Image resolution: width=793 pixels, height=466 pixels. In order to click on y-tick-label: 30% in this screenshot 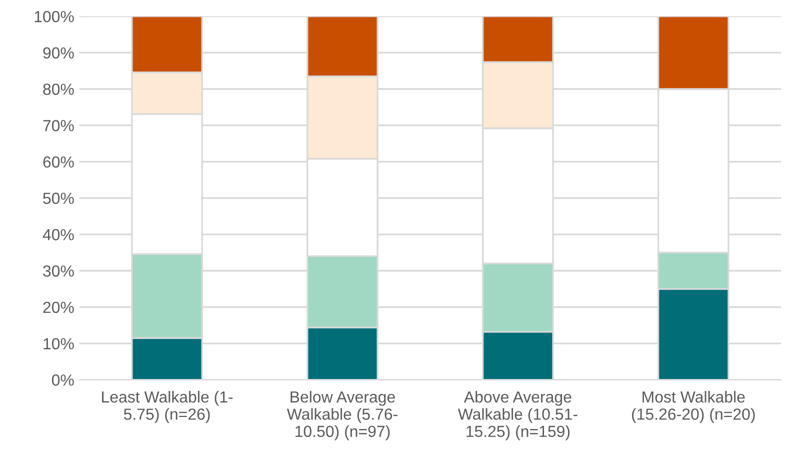, I will do `click(58, 271)`.